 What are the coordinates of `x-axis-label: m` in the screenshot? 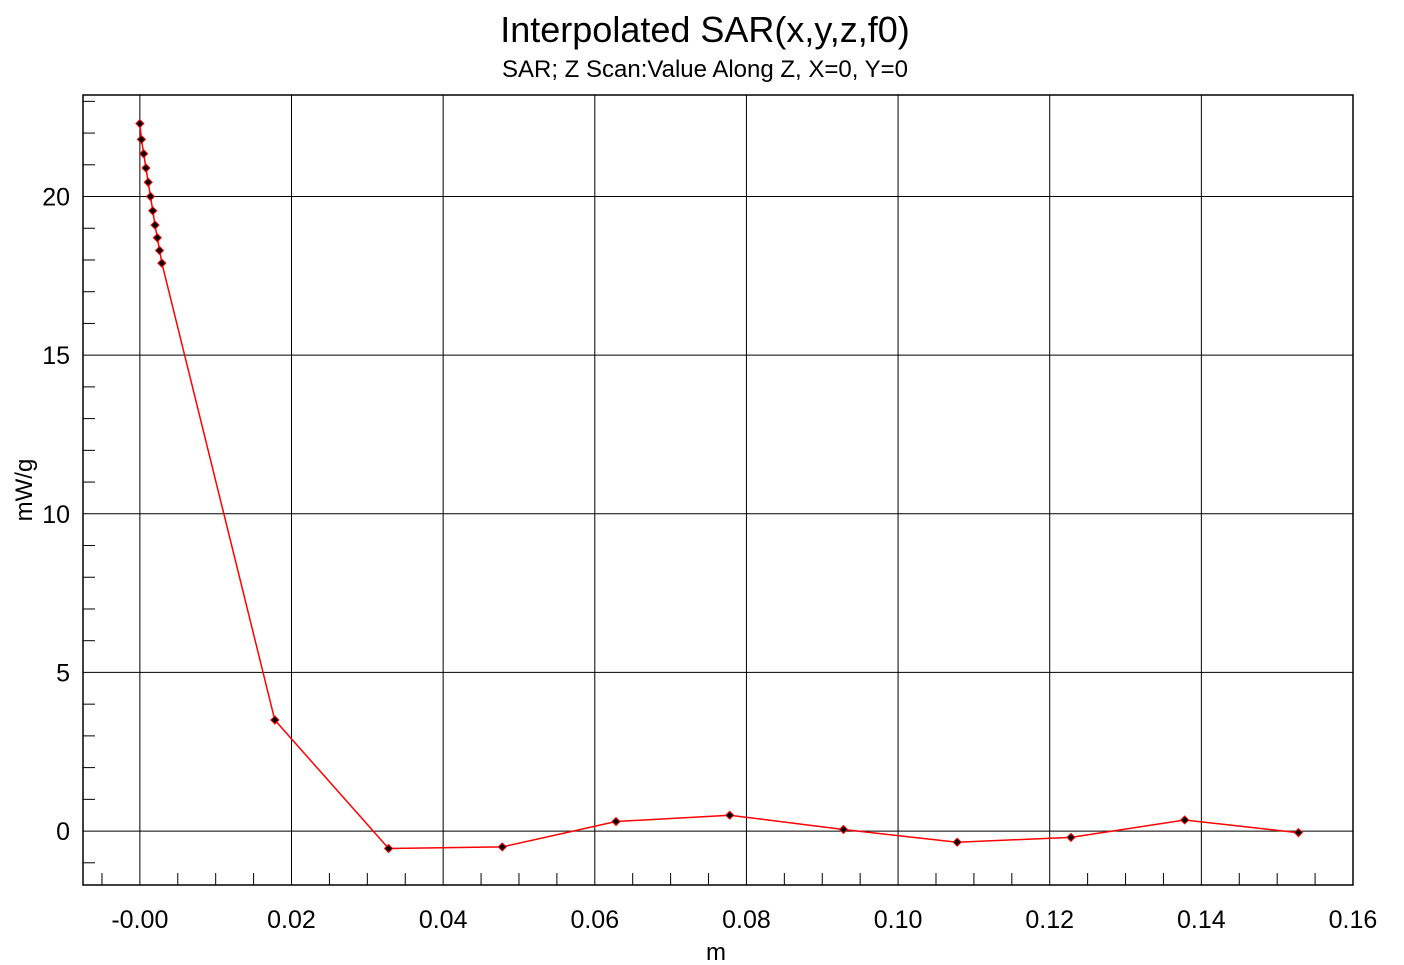 It's located at (716, 952).